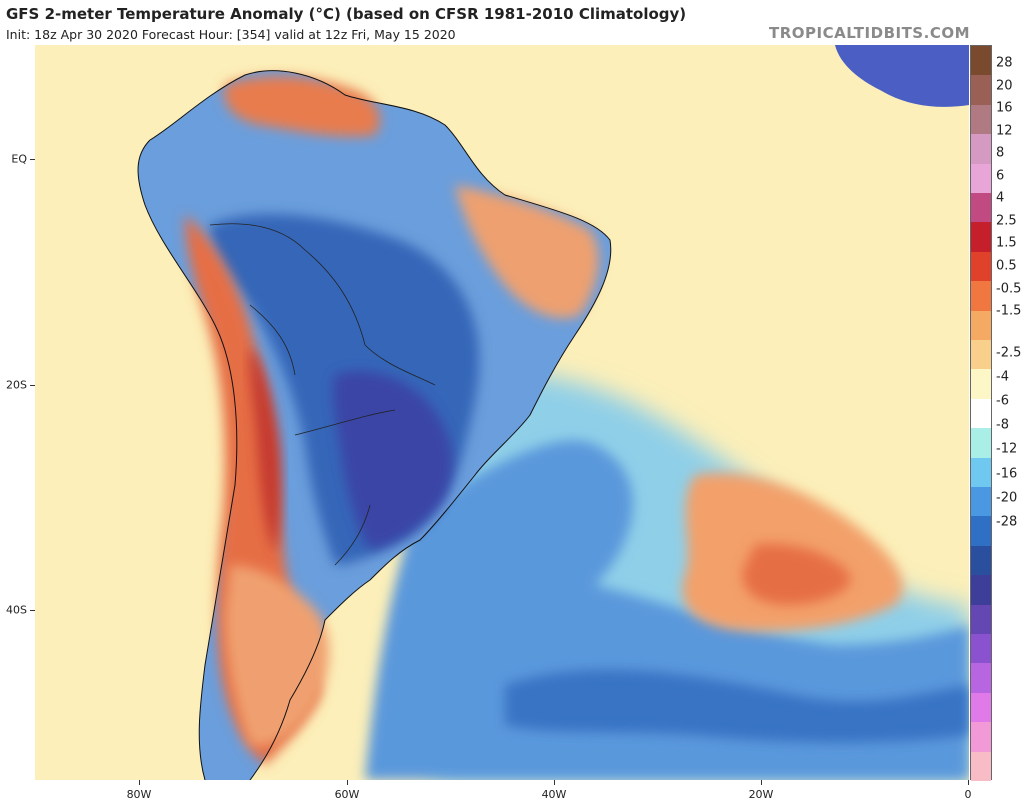 Image resolution: width=1024 pixels, height=801 pixels. Describe the element at coordinates (796, 574) in the screenshot. I see `south-atlantic-warm-core` at that location.